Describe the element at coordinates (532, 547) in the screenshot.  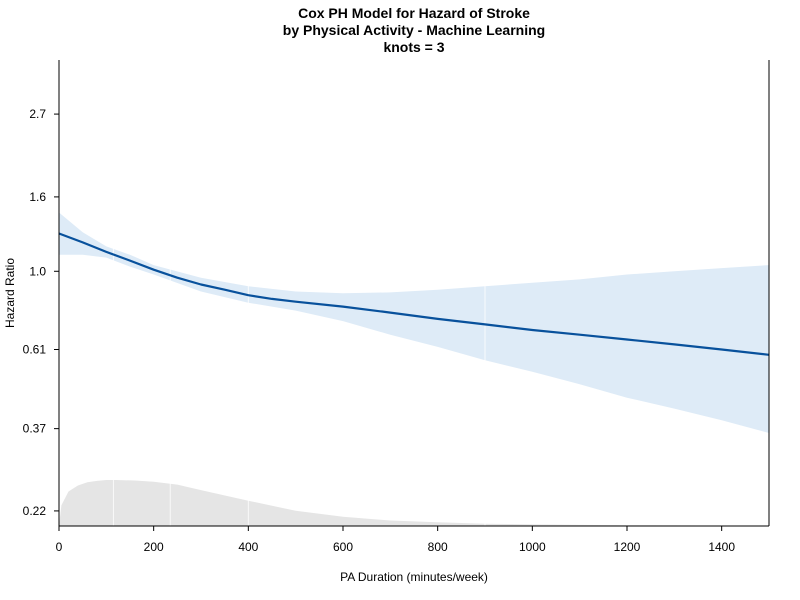
I see `x-tick-label: 1000` at that location.